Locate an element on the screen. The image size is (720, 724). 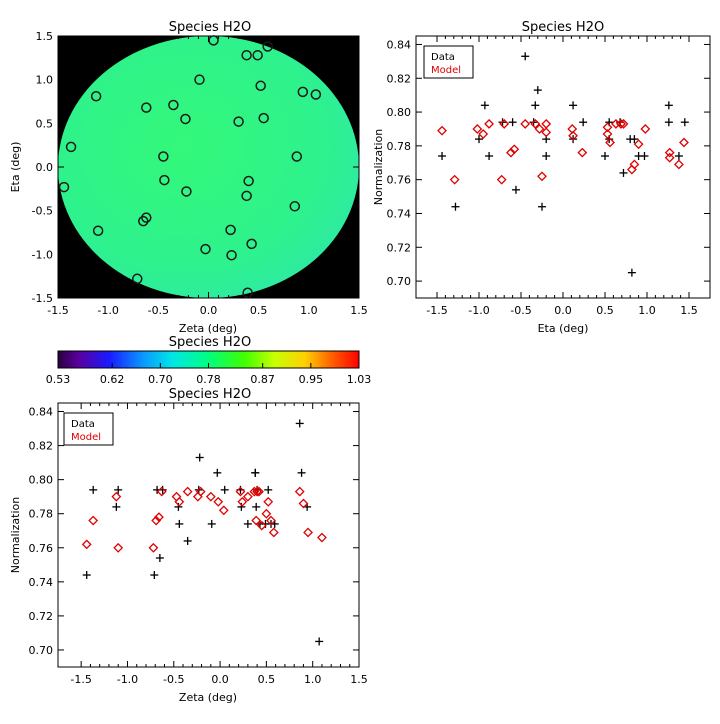
eta-x-label: Eta (deg) is located at coordinates (563, 328).